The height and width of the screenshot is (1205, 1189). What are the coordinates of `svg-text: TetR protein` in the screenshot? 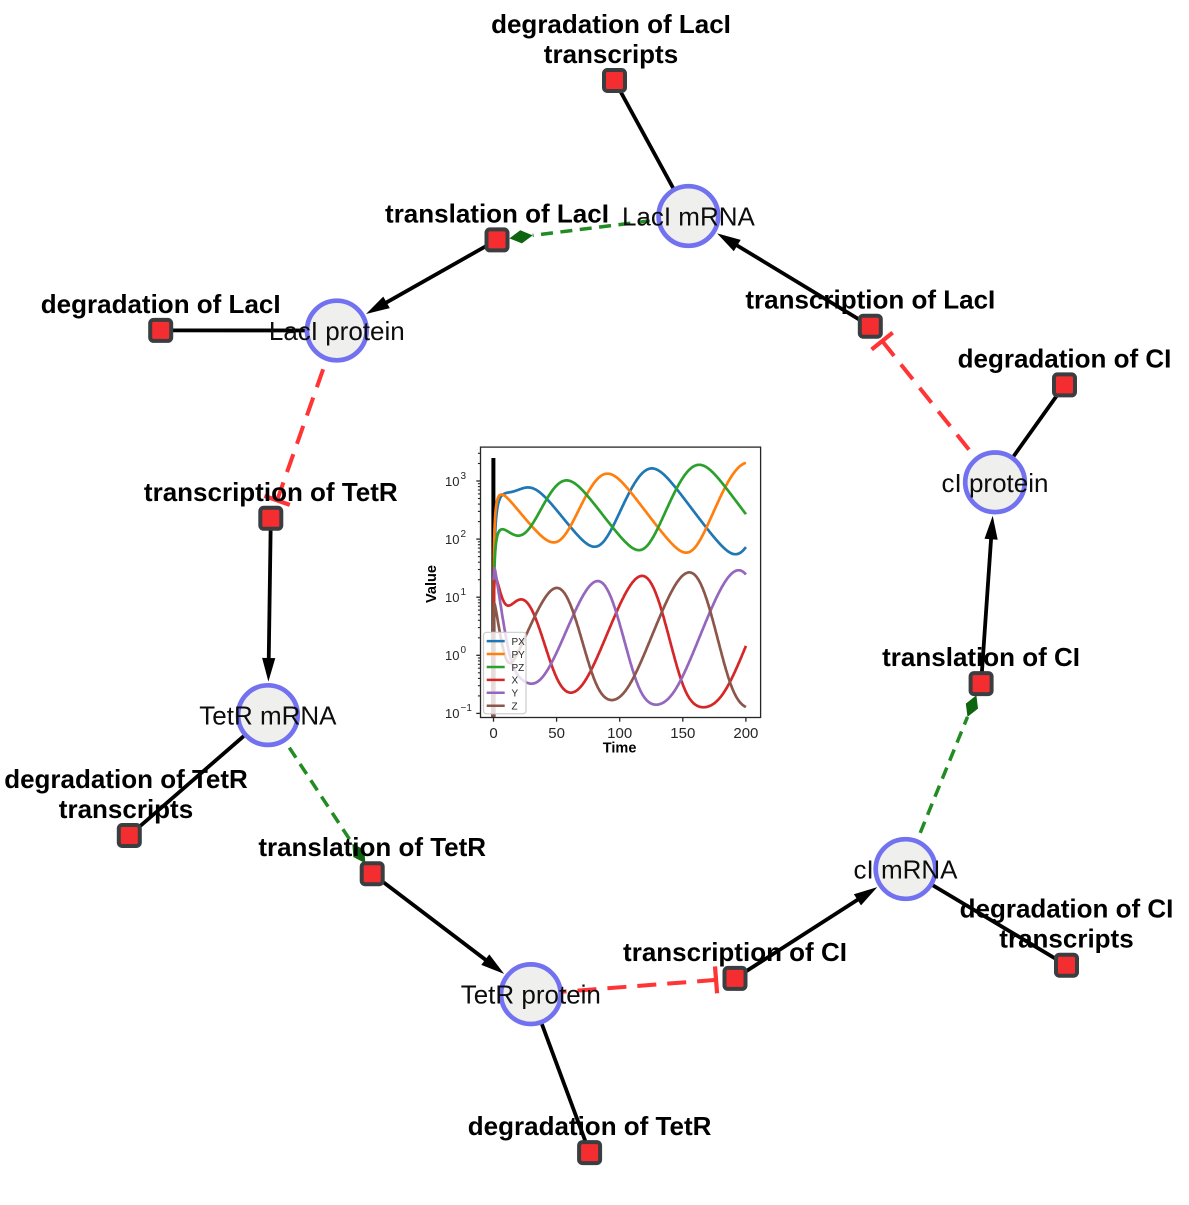 It's located at (531, 995).